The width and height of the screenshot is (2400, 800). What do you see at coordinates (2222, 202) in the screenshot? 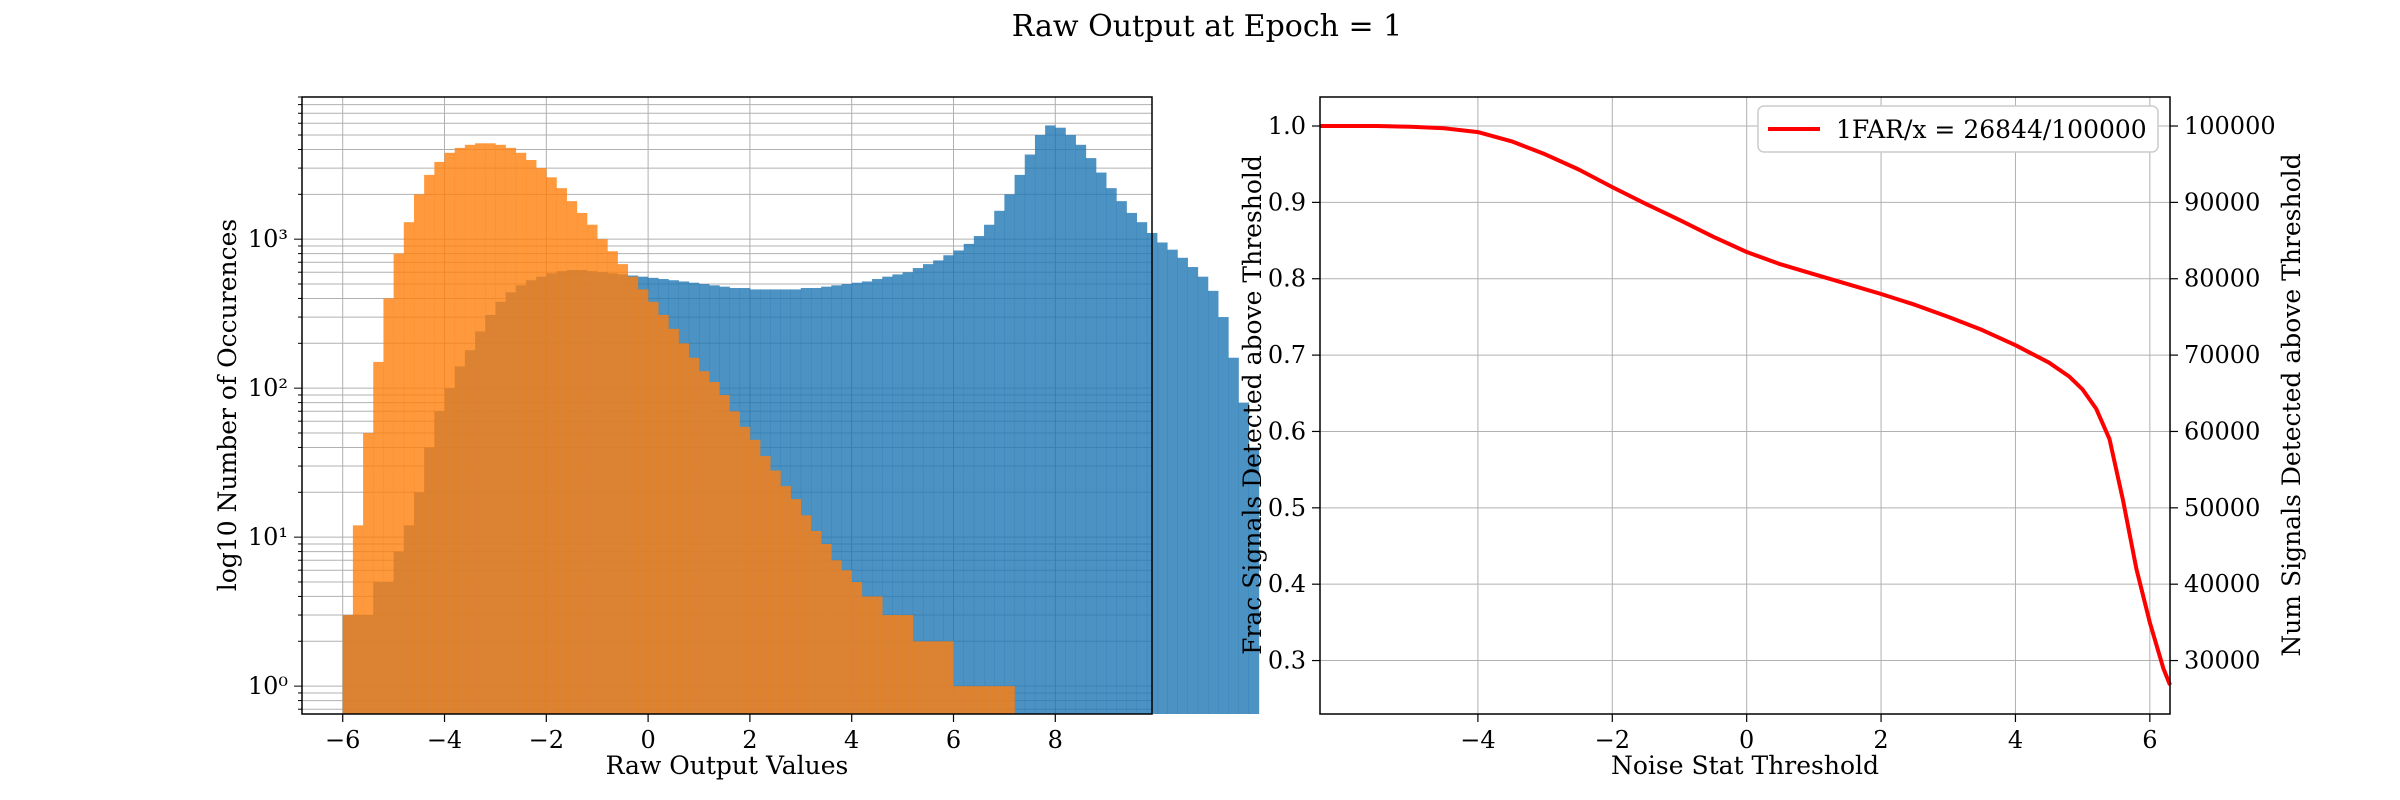
I see `line-chart-y2-tick-label: 90000` at bounding box center [2222, 202].